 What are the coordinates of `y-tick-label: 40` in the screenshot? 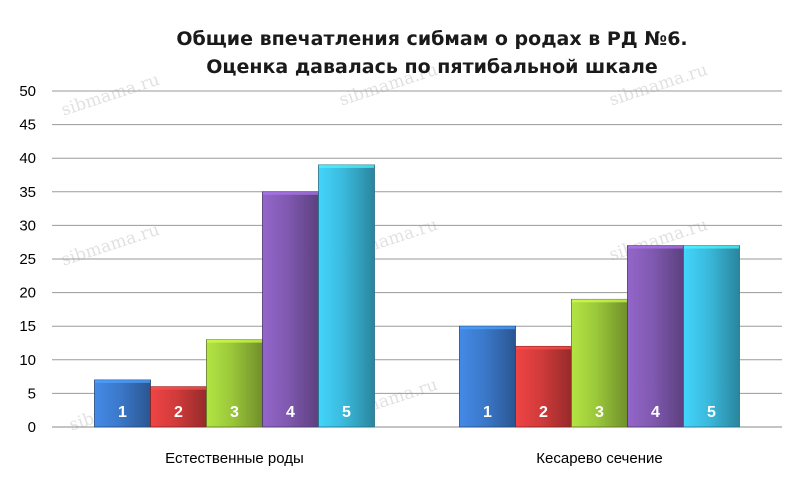 It's located at (27, 158).